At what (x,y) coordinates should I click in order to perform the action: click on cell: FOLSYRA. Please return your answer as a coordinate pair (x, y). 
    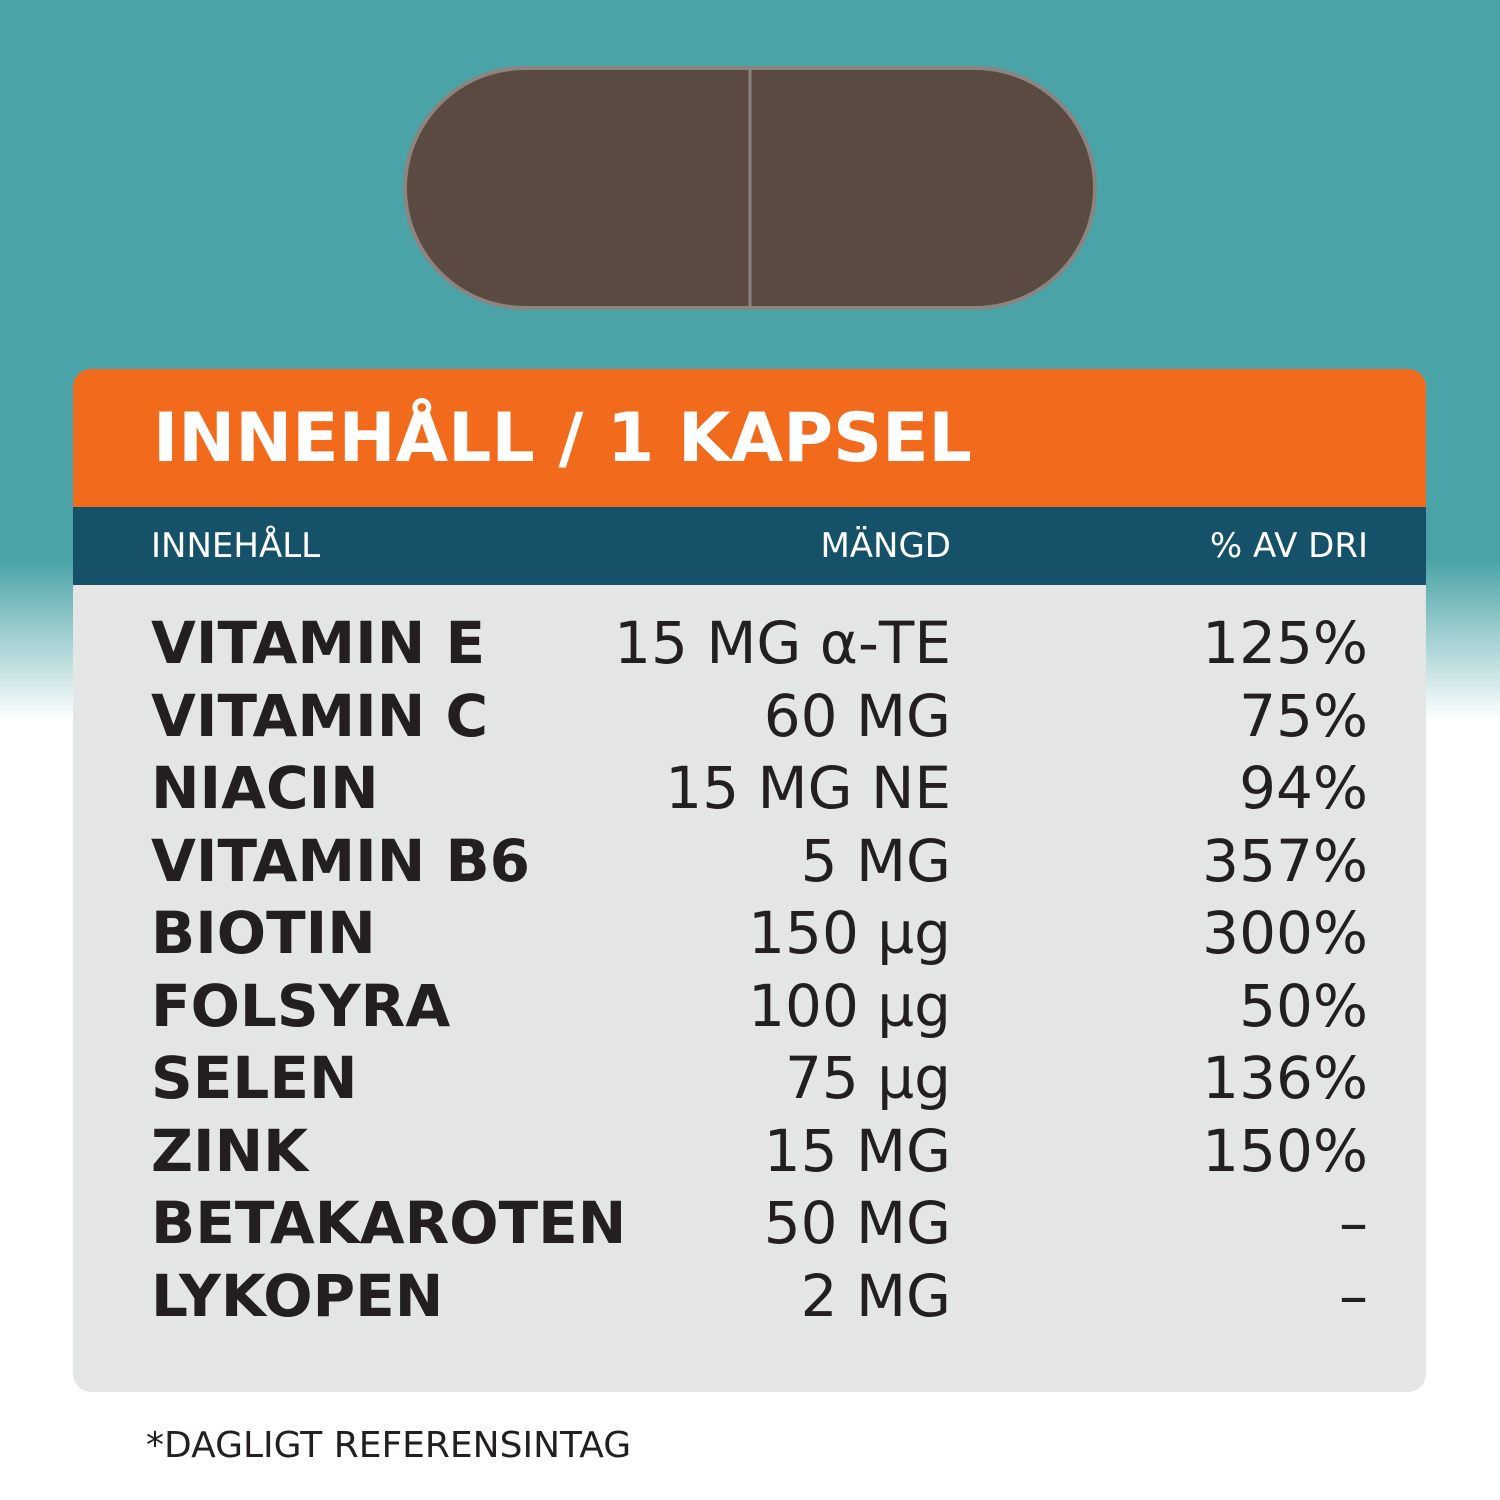
    Looking at the image, I should click on (301, 1005).